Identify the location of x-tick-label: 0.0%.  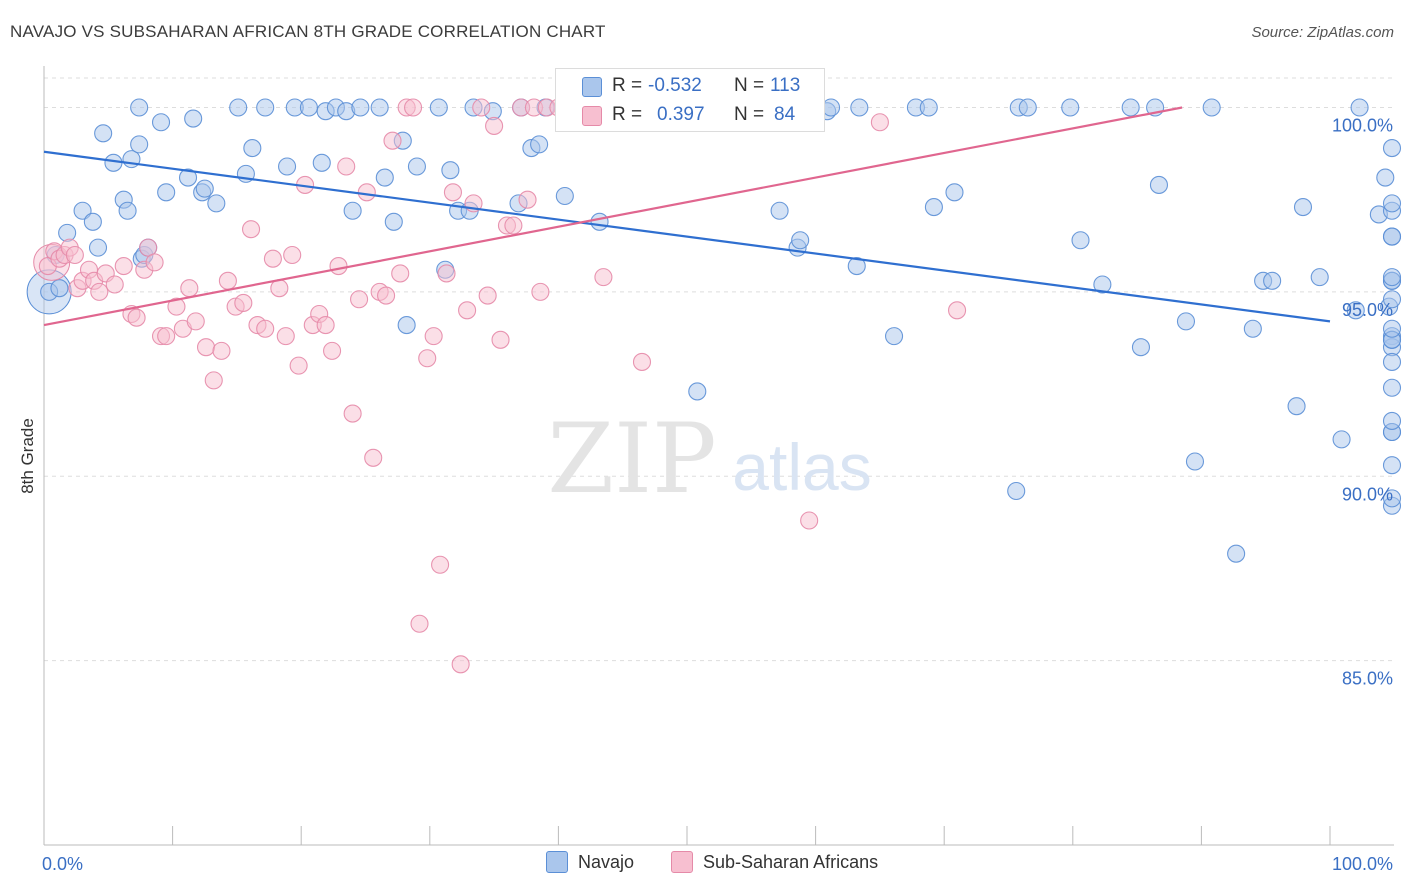
(62, 864).